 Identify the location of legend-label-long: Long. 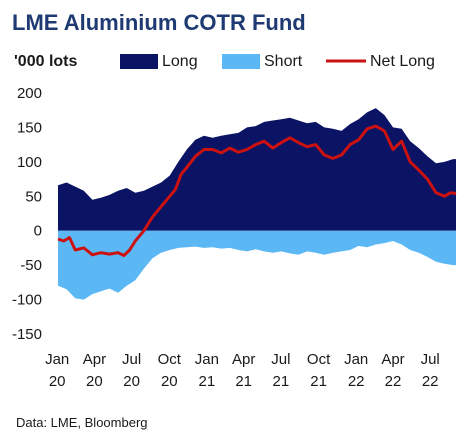
(180, 61).